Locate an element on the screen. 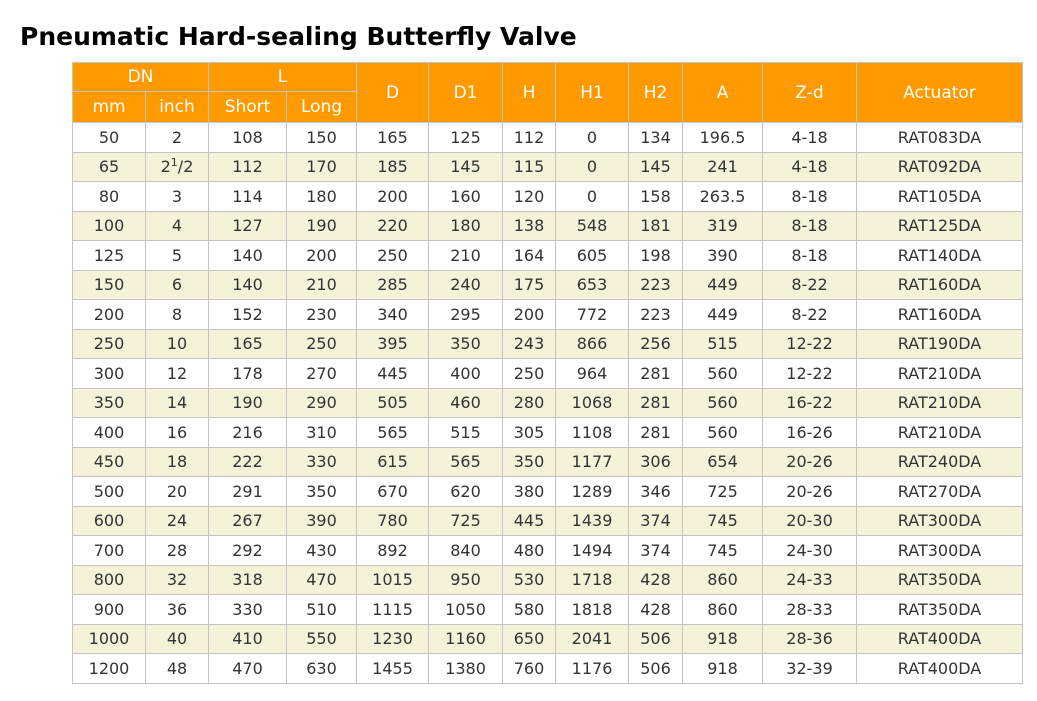 This screenshot has height=701, width=1037. cell-dn-inch: 36 is located at coordinates (177, 609).